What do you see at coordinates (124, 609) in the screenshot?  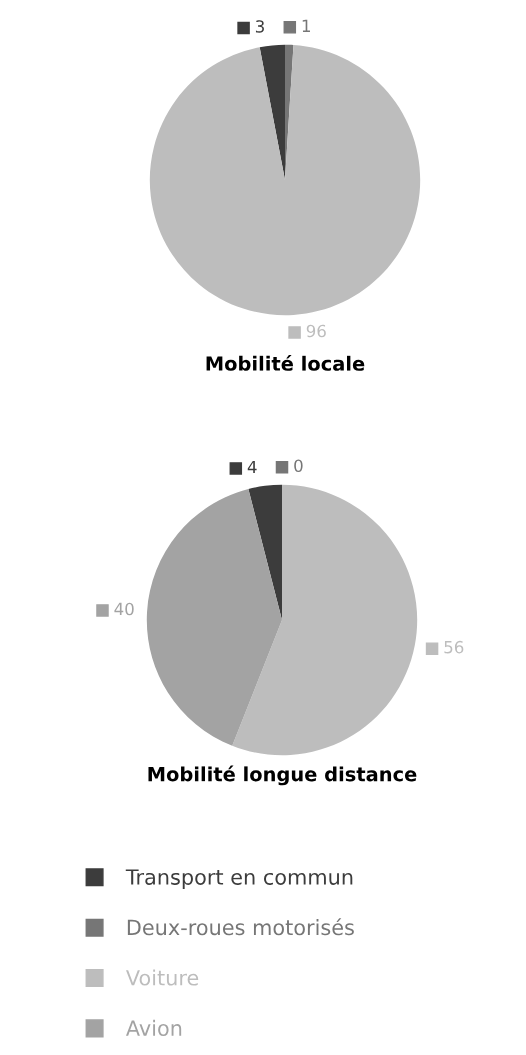 I see `data-label: 40` at bounding box center [124, 609].